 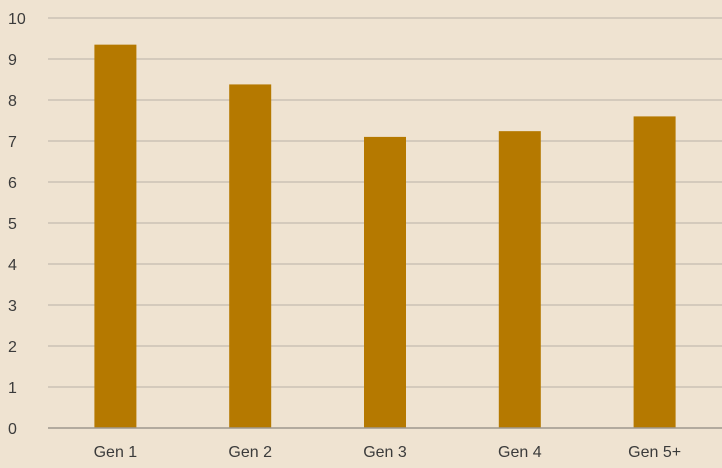 I want to click on x-category-label: Gen 5+, so click(x=654, y=452).